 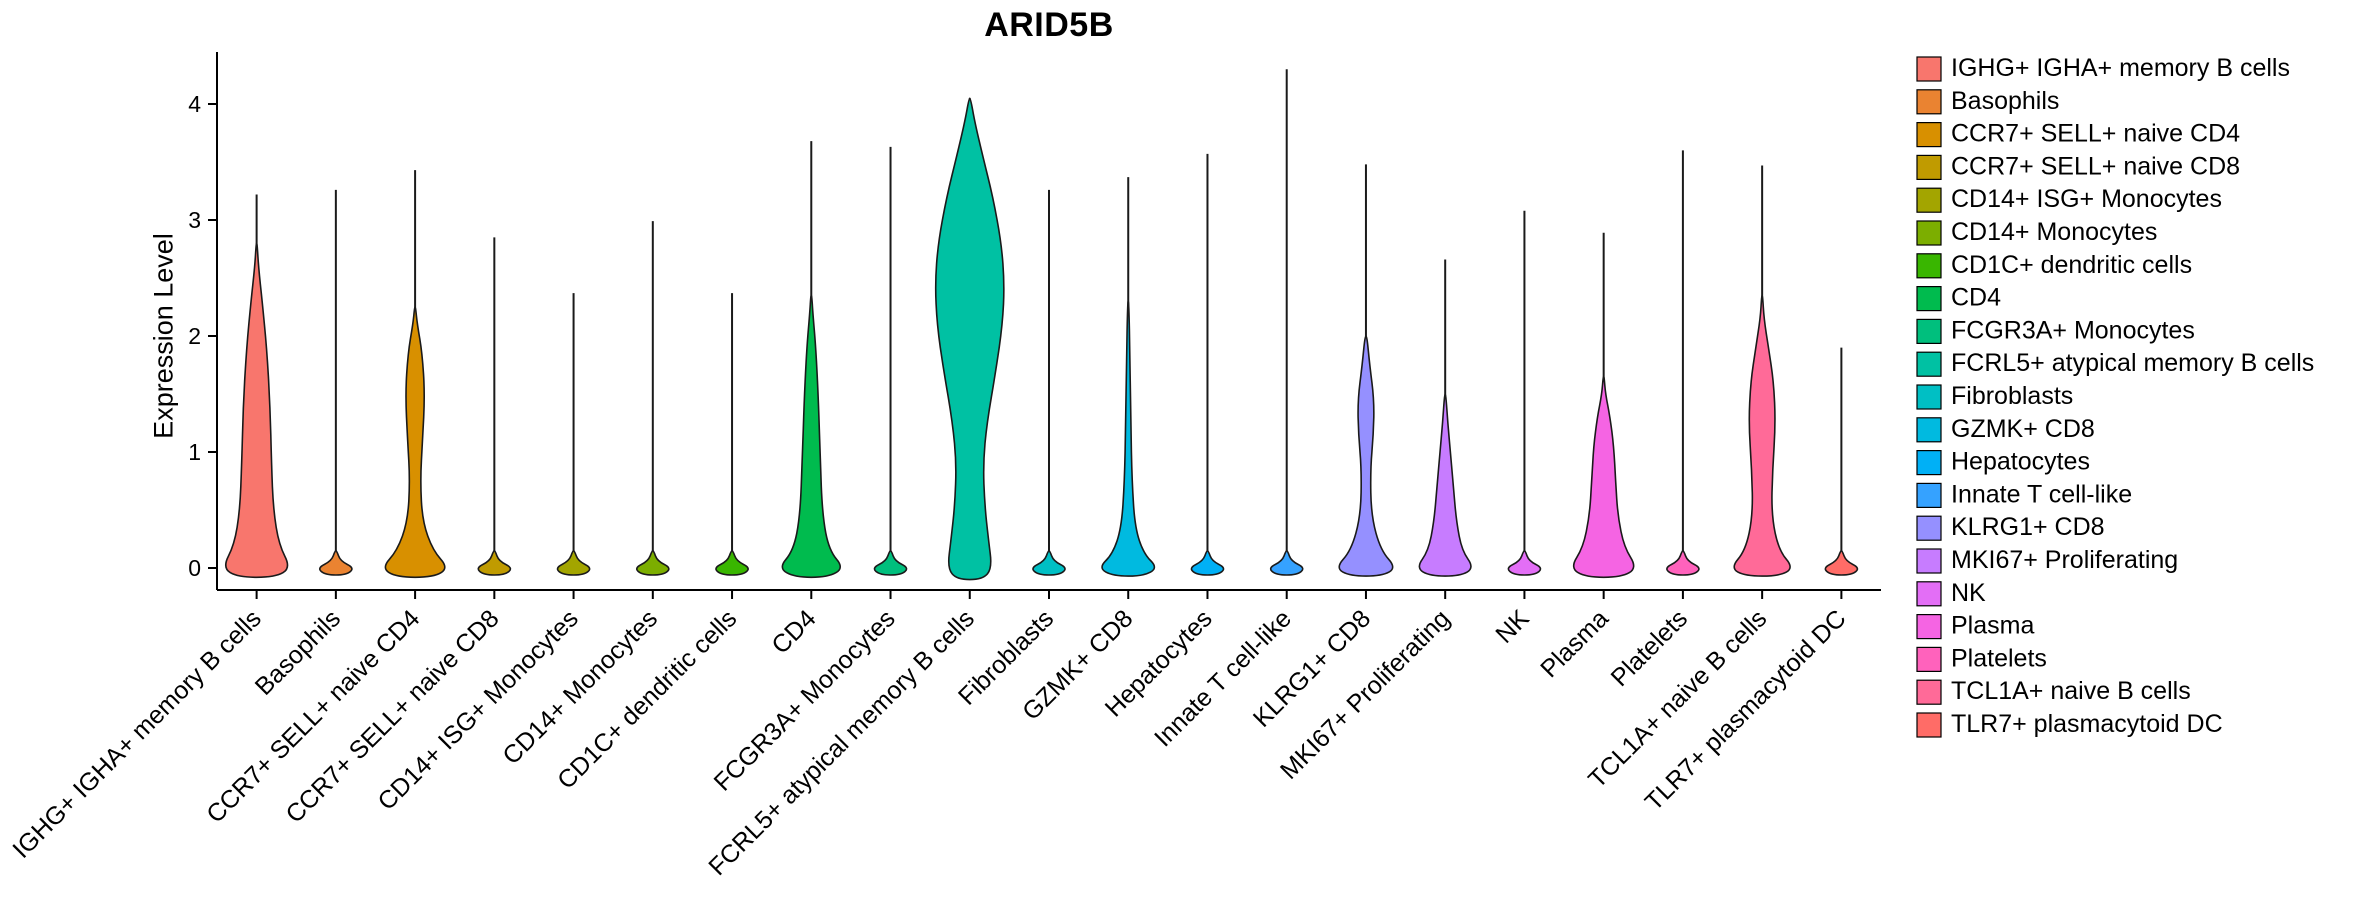 I want to click on y-tick-label: 1, so click(x=194, y=452).